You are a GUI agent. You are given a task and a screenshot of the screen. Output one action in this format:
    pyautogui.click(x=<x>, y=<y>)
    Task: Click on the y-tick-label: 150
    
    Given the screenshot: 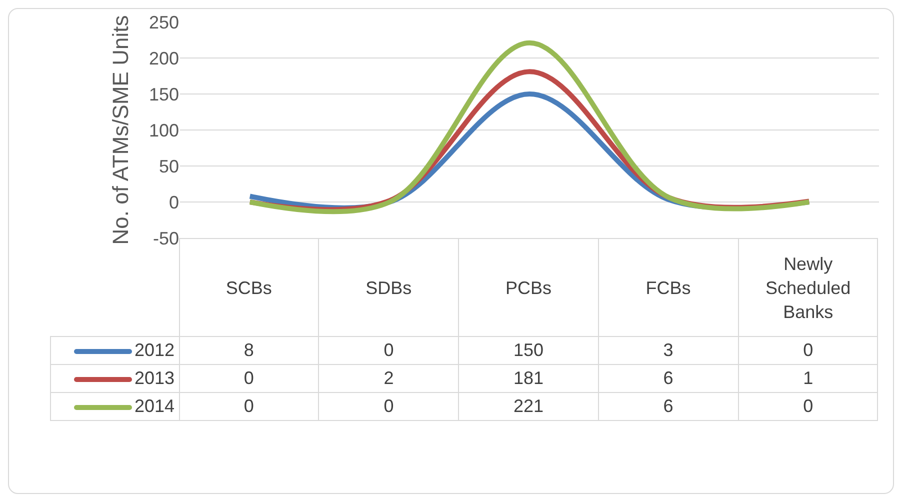 What is the action you would take?
    pyautogui.click(x=163, y=94)
    